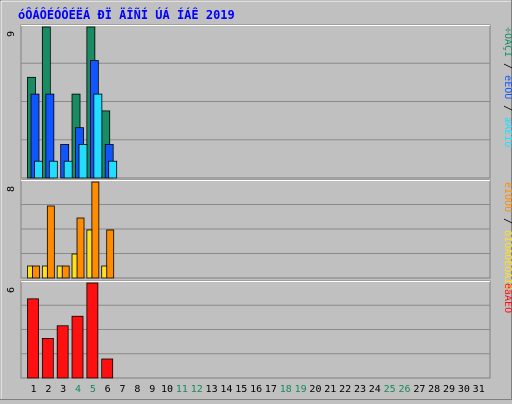 The height and width of the screenshot is (404, 512). What do you see at coordinates (212, 389) in the screenshot?
I see `x-tick-label: 13` at bounding box center [212, 389].